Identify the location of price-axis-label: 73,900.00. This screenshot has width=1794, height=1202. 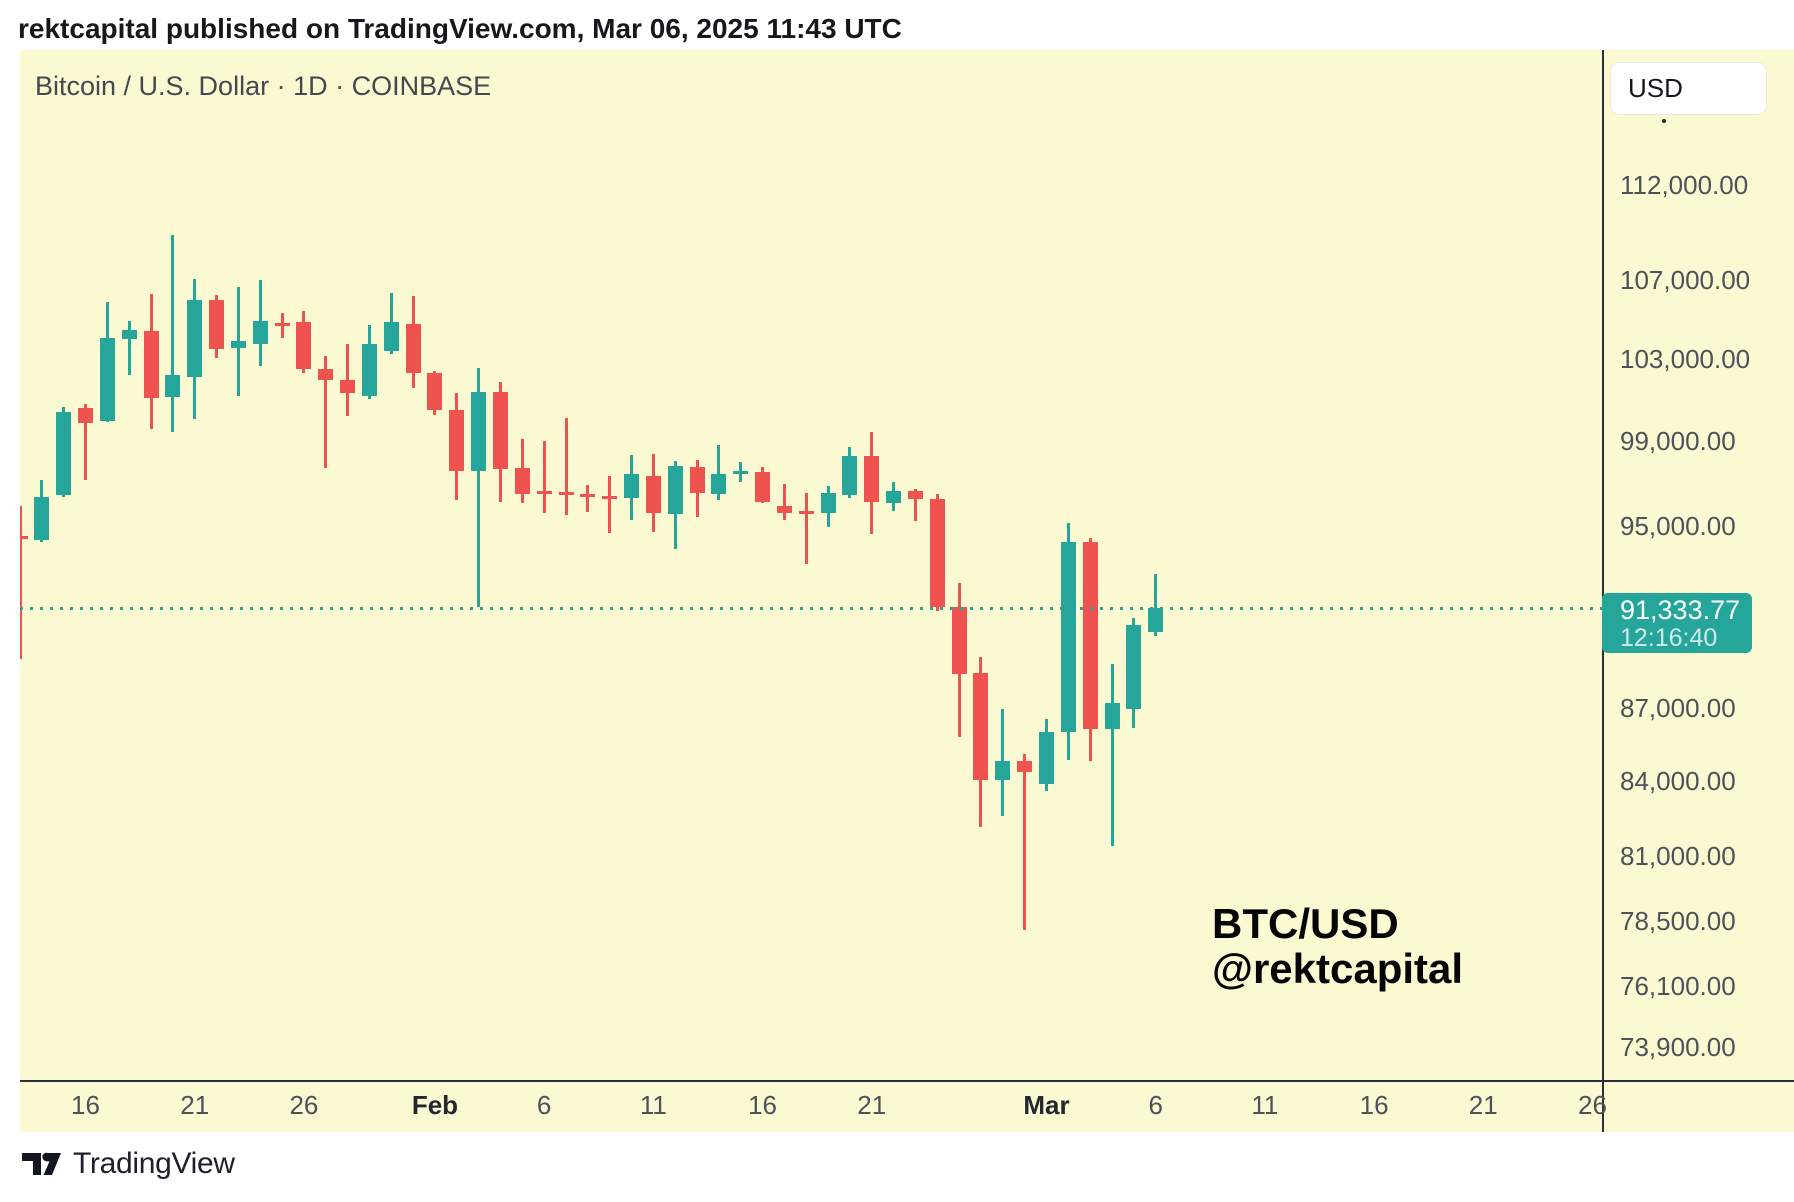
(1678, 1046).